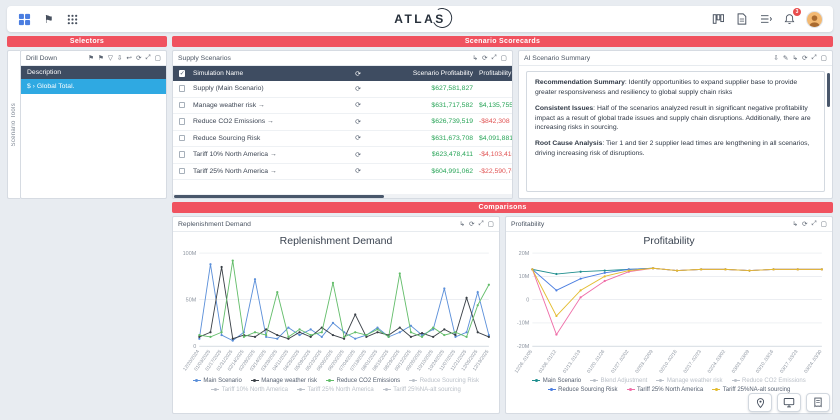 This screenshot has height=420, width=840. Describe the element at coordinates (818, 402) in the screenshot. I see `notes-button` at that location.